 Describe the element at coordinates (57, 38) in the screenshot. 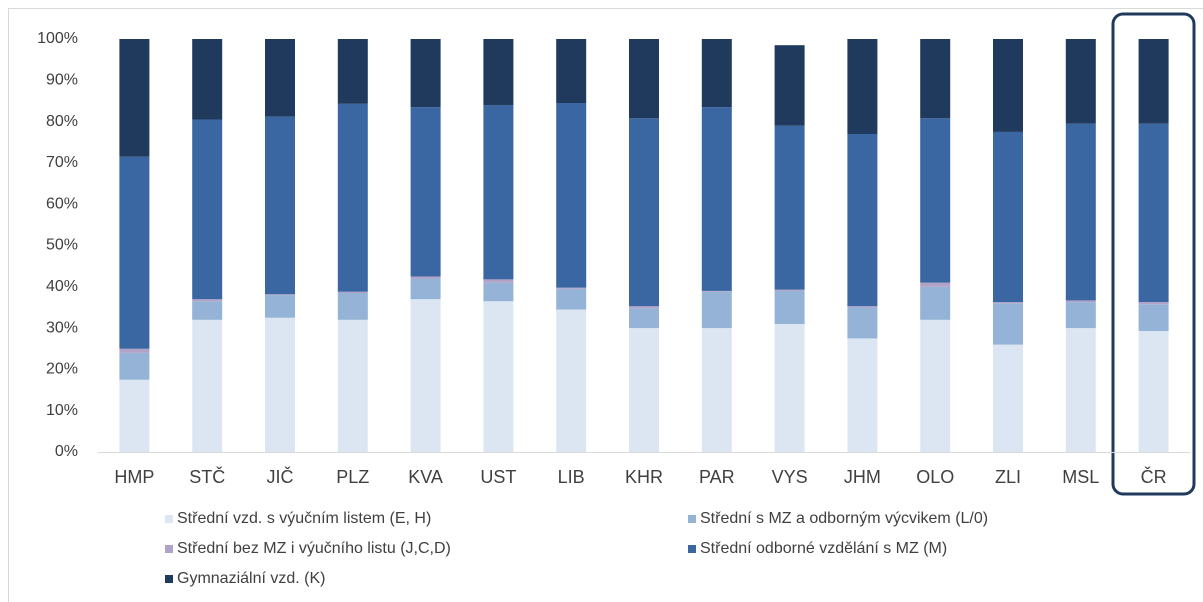

I see `y-tick-label: 100%` at that location.